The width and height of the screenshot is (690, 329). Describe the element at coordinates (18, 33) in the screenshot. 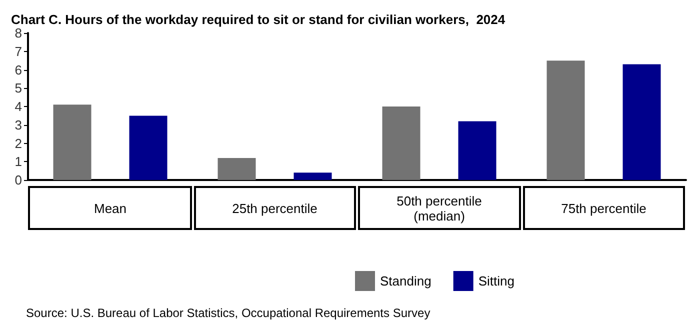

I see `y-tick-label: 8` at that location.